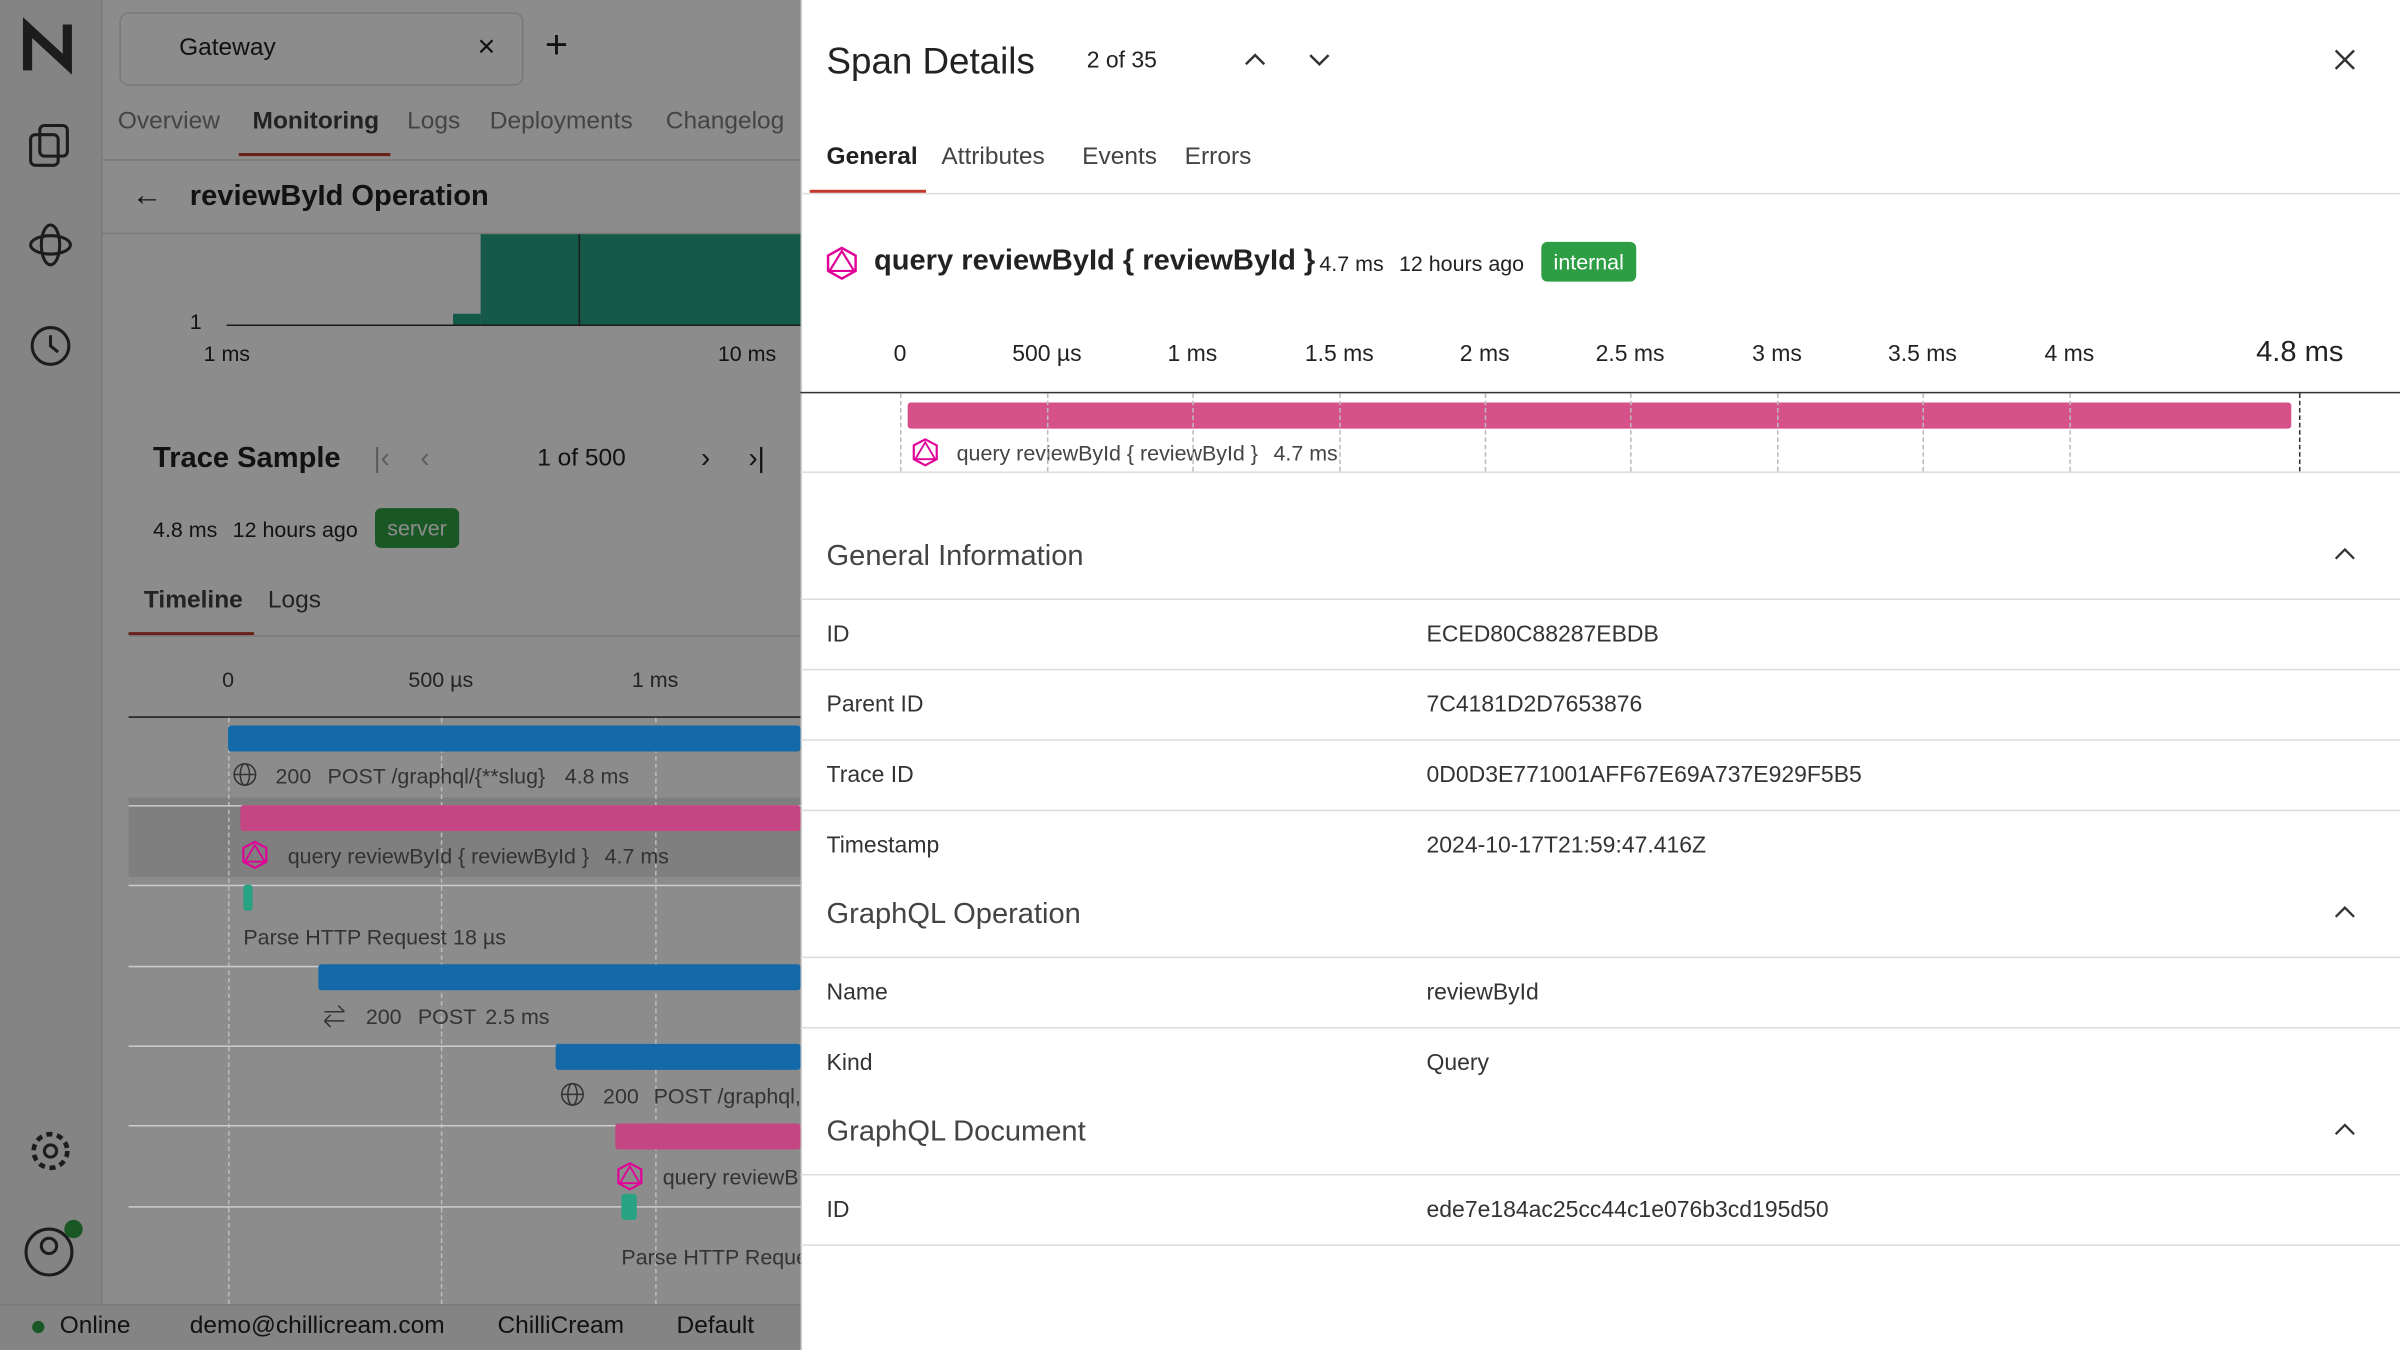 This screenshot has height=1350, width=2400. What do you see at coordinates (1534, 704) in the screenshot?
I see `field-value: 7C4181D2D7653876` at bounding box center [1534, 704].